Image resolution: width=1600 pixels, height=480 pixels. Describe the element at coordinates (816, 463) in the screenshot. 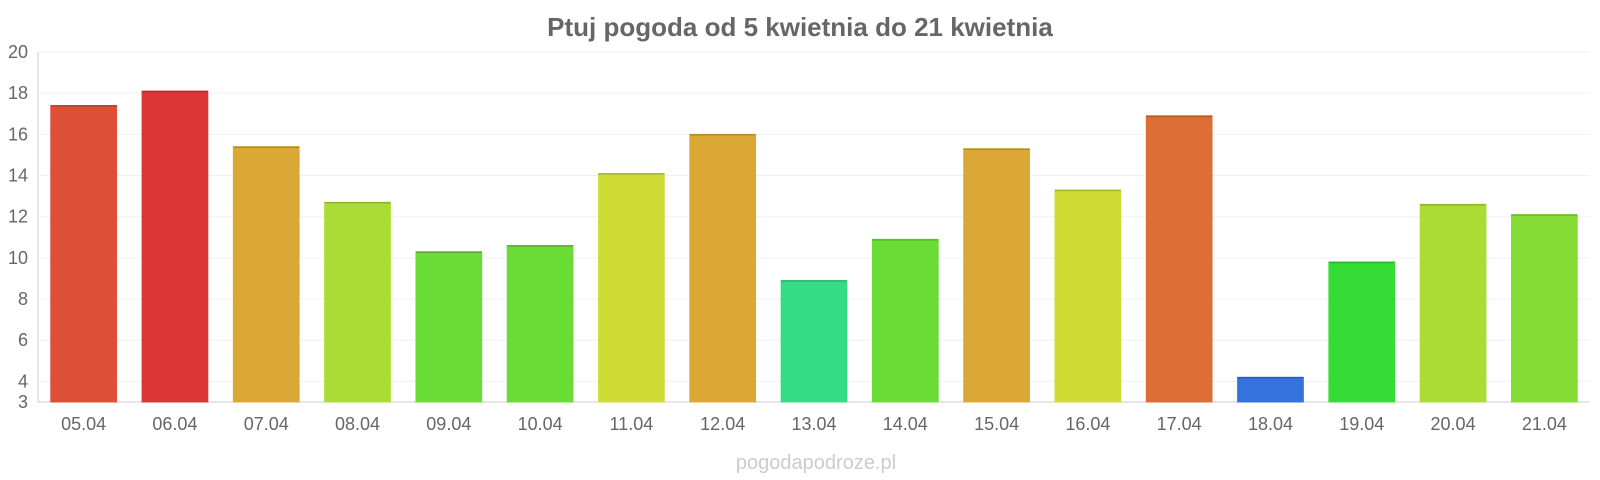

I see `watermark: pogodapodroze.pl` at that location.